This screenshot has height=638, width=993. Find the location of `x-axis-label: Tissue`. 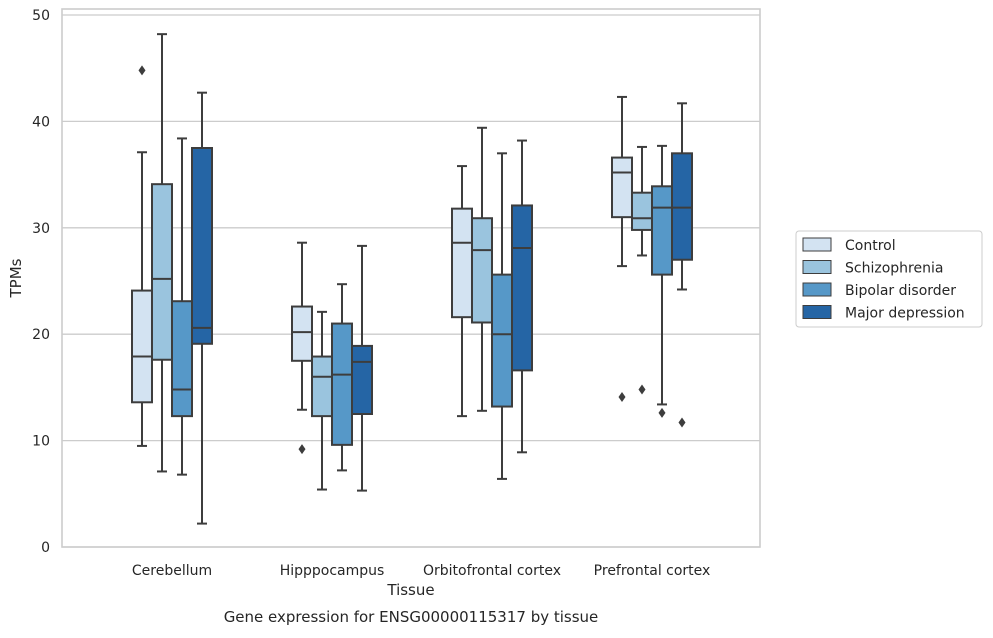

x-axis-label: Tissue is located at coordinates (410, 590).